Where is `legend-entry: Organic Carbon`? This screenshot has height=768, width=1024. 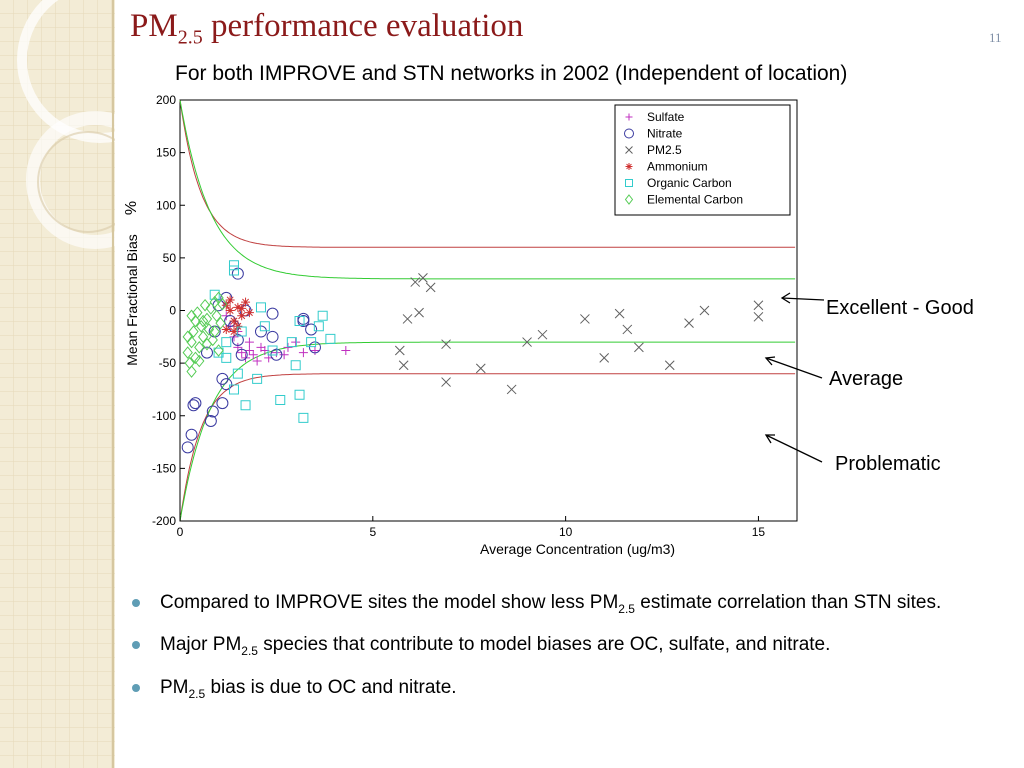 legend-entry: Organic Carbon is located at coordinates (678, 183).